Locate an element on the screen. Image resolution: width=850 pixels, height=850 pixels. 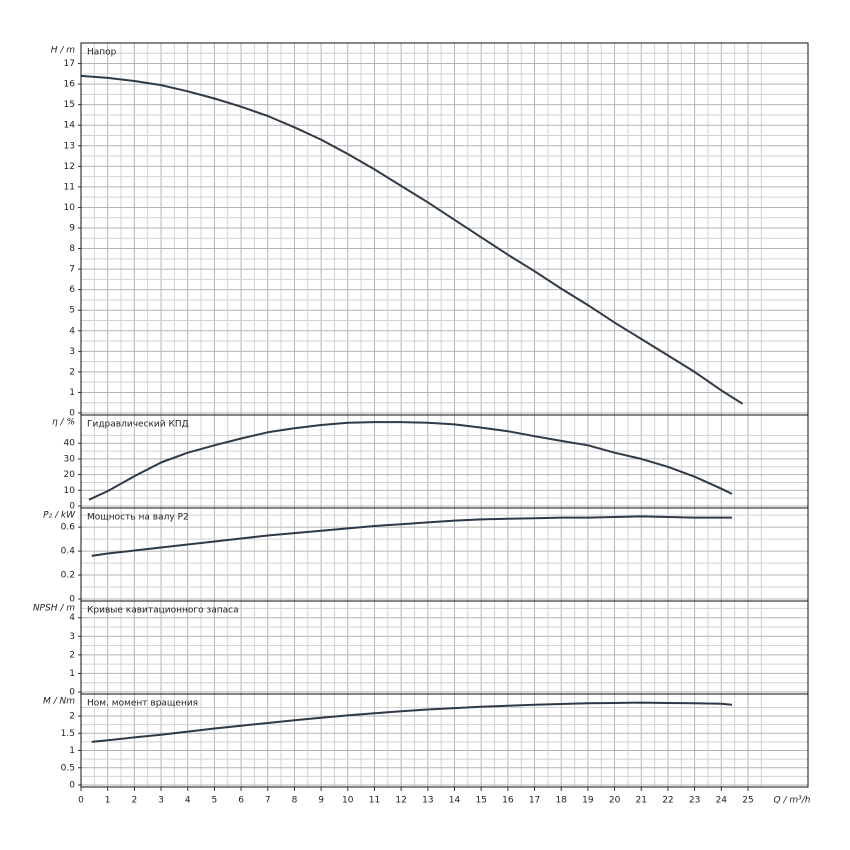
panel-title: Мощность на валу P2 is located at coordinates (138, 518).